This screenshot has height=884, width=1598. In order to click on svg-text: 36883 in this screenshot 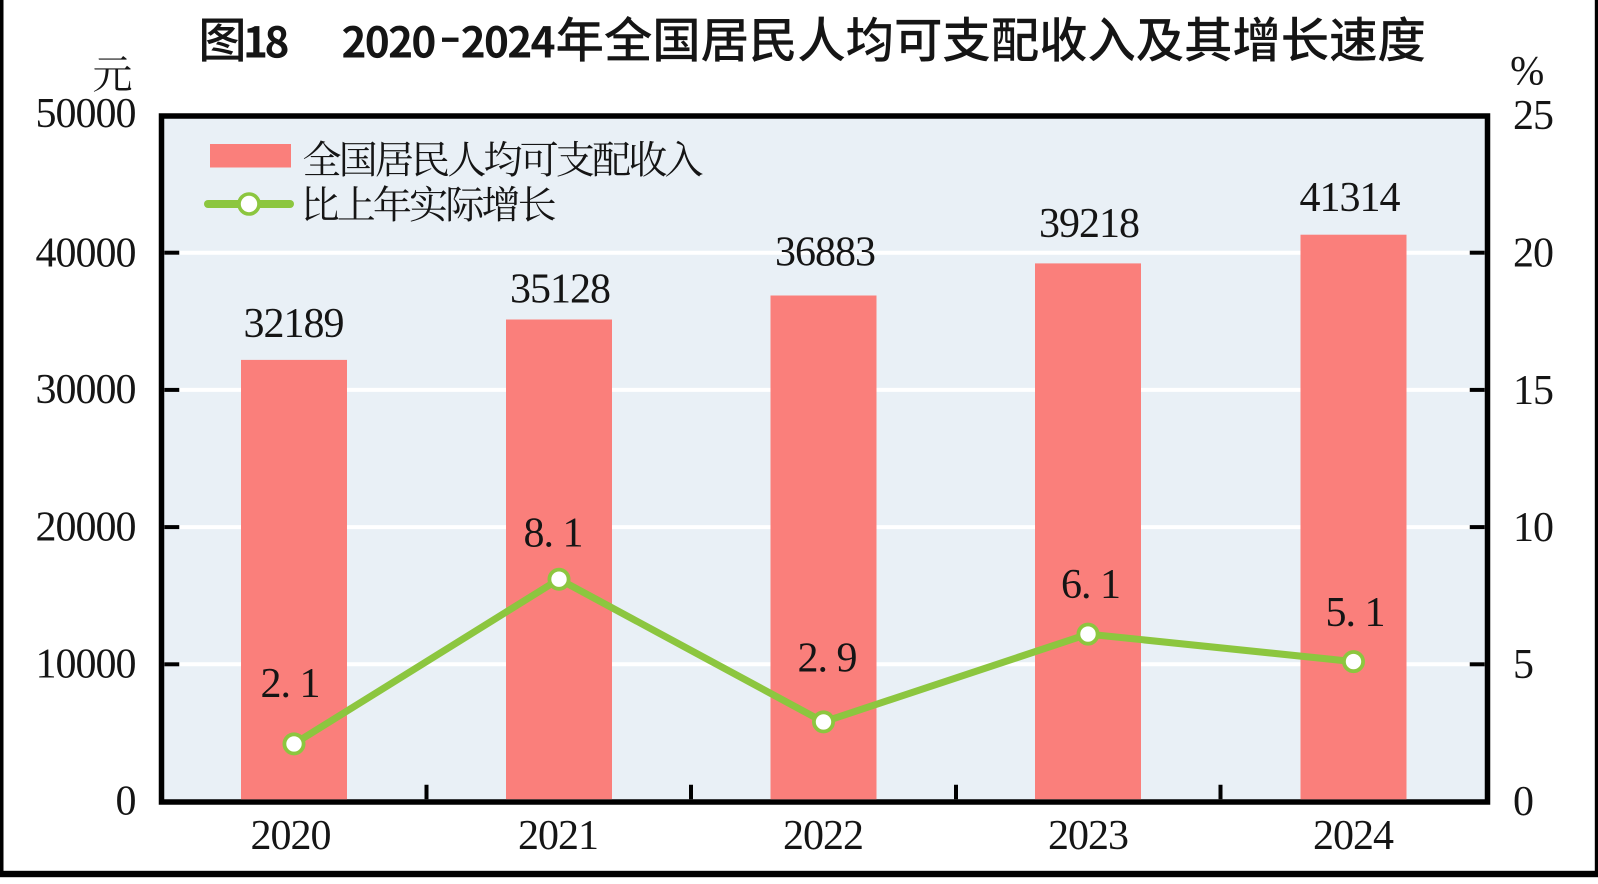, I will do `click(825, 253)`.